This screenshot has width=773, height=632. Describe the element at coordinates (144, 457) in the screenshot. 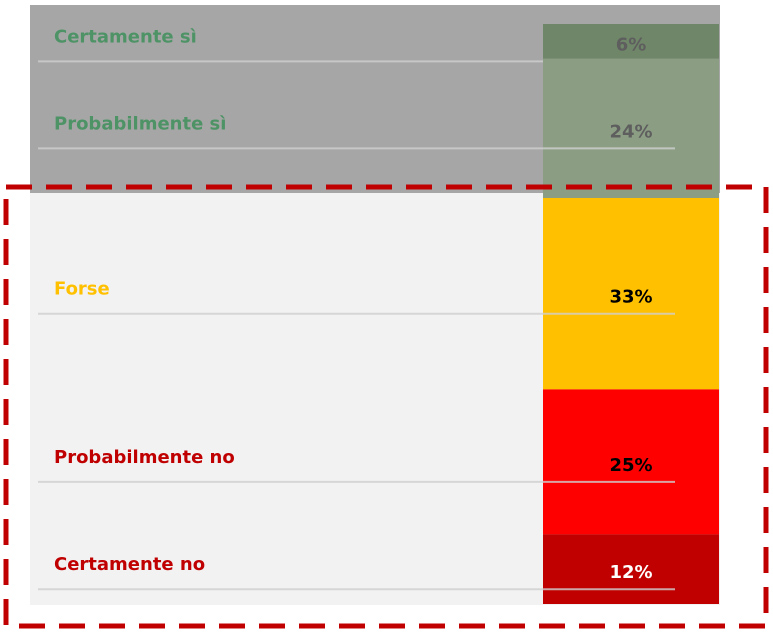

I see `category-label: Probabilmente no` at that location.